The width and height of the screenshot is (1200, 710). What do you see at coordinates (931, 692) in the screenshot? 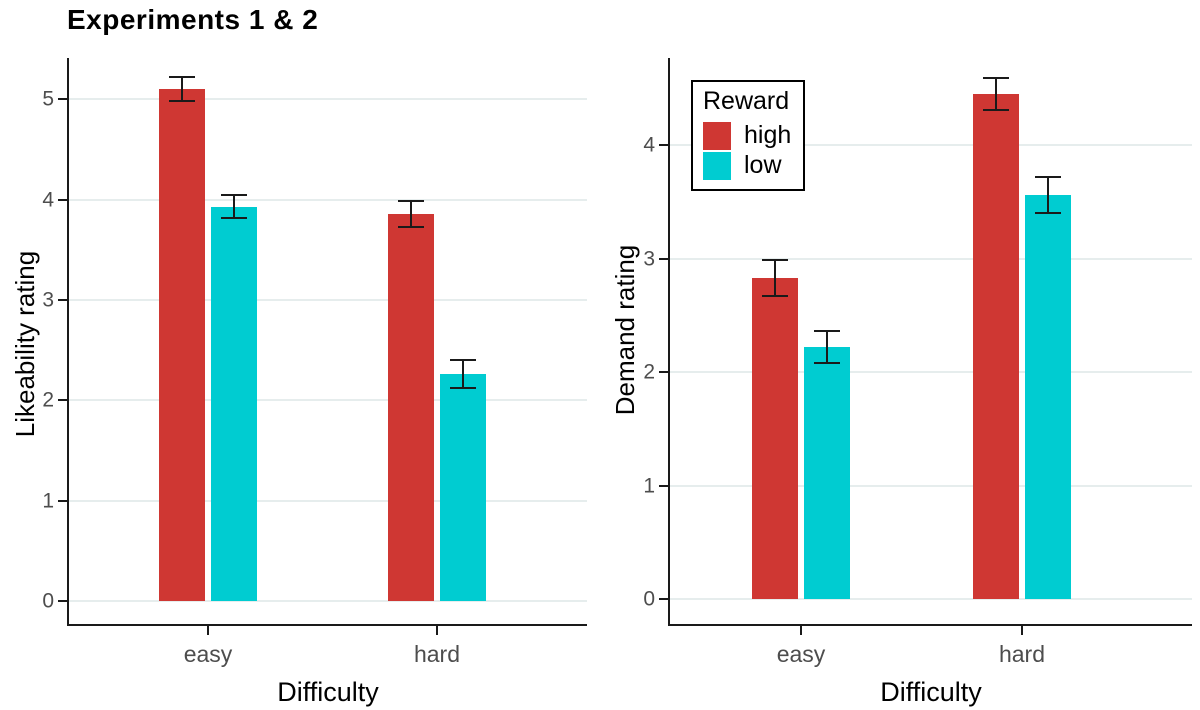
I see `x-axis-title-demand: Difficulty` at bounding box center [931, 692].